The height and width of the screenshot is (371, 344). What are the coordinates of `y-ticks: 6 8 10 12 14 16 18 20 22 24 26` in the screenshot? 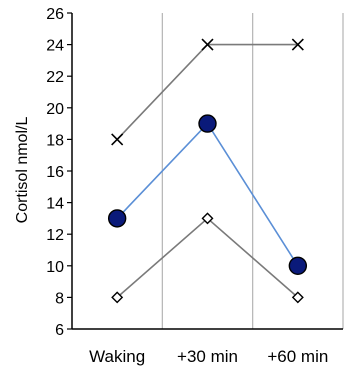 It's located at (59, 172).